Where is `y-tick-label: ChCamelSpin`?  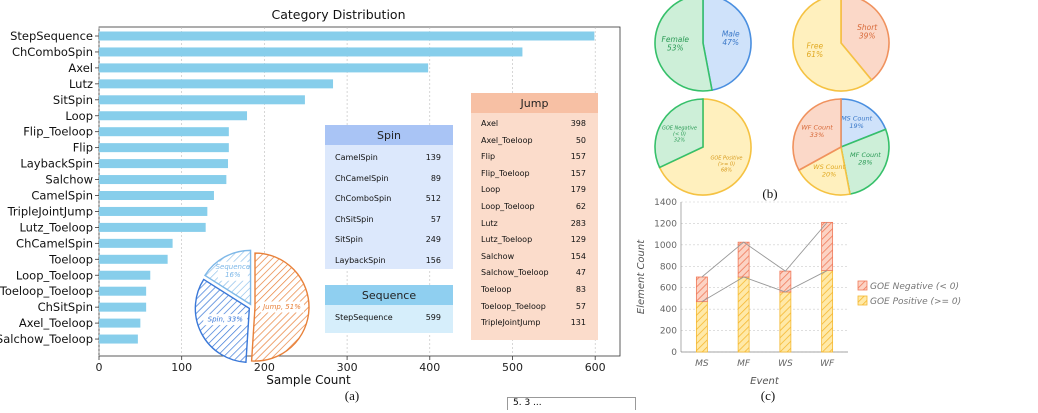
y-tick-label: ChCamelSpin is located at coordinates (54, 243).